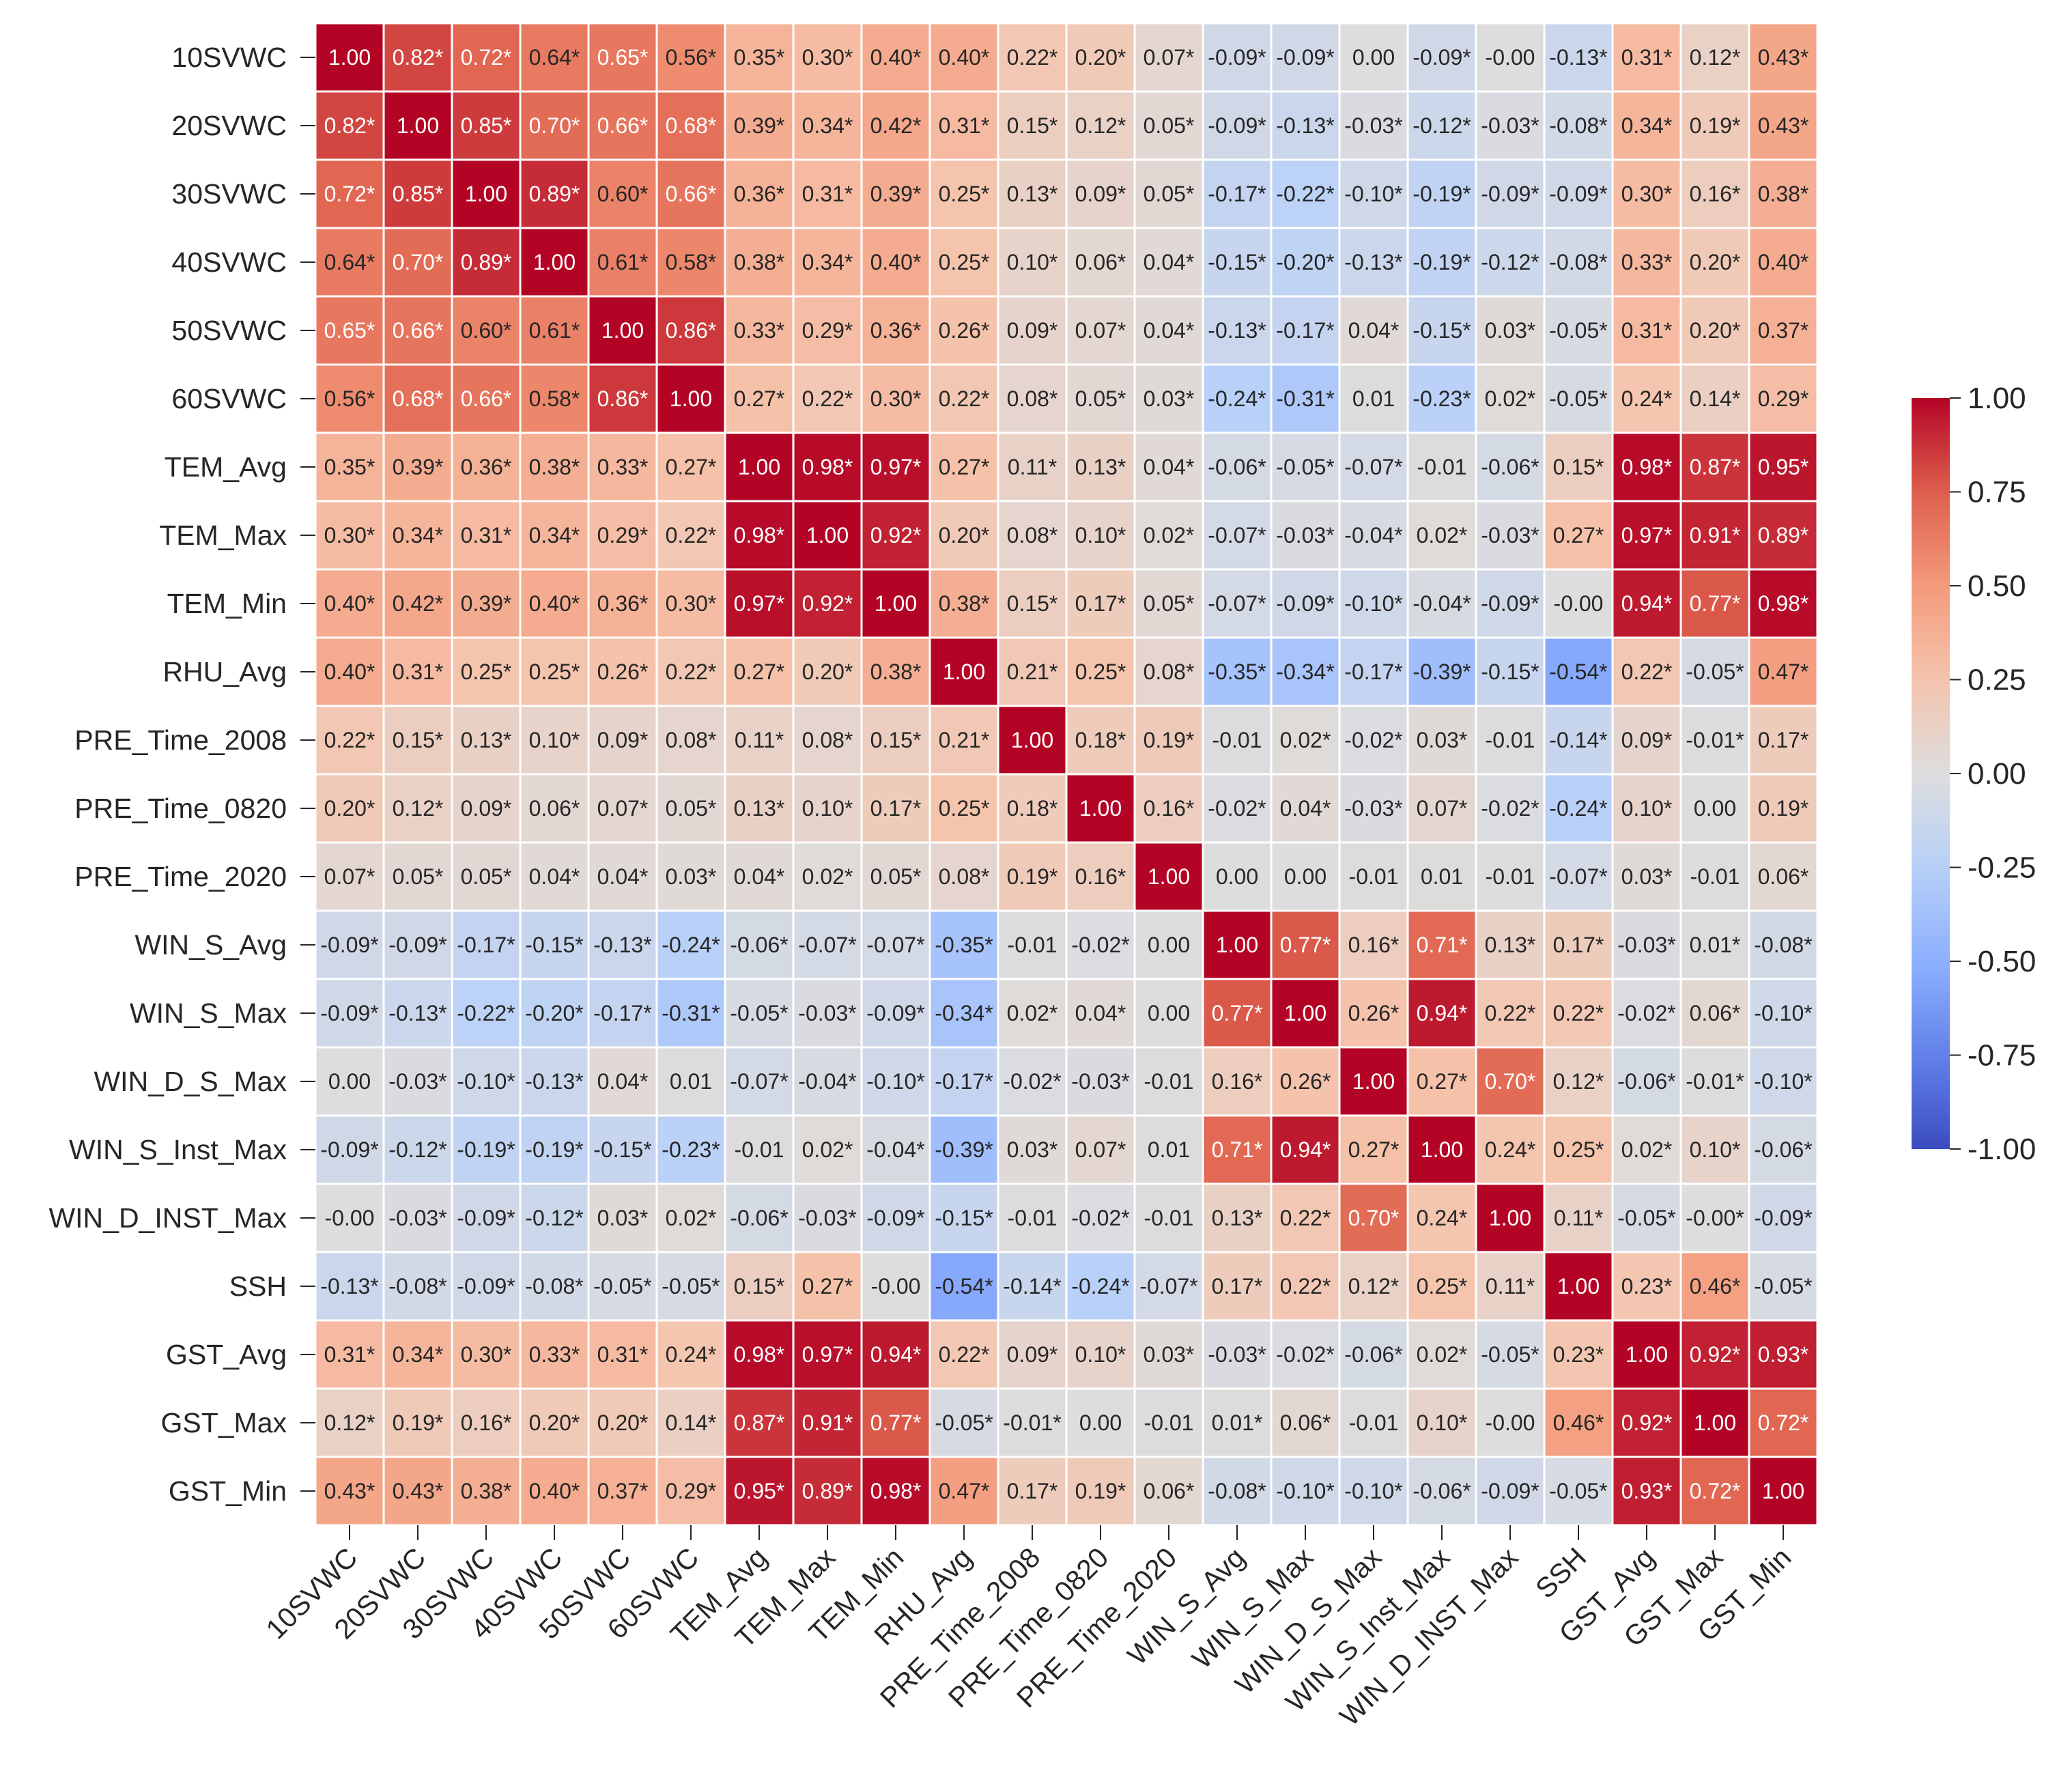  What do you see at coordinates (554, 57) in the screenshot?
I see `cell-value-label: 0.64*` at bounding box center [554, 57].